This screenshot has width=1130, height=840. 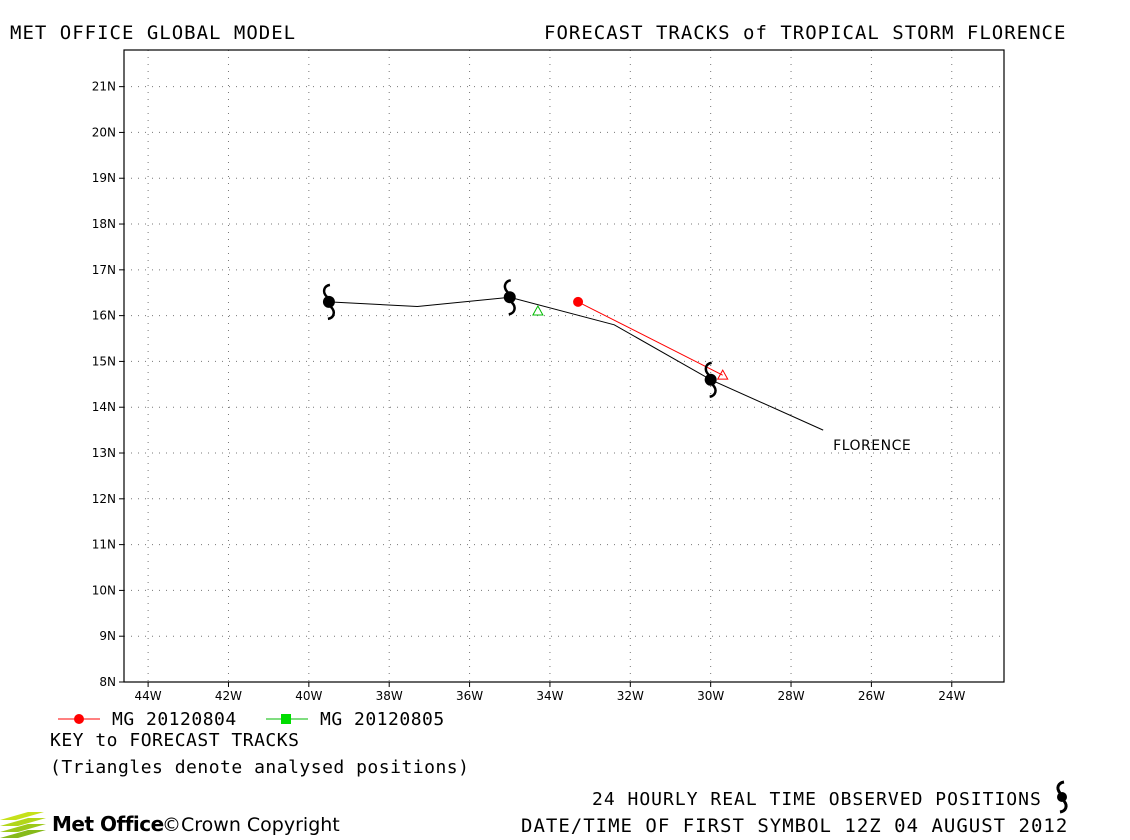 What do you see at coordinates (549, 696) in the screenshot?
I see `lon-tick-label: 34W` at bounding box center [549, 696].